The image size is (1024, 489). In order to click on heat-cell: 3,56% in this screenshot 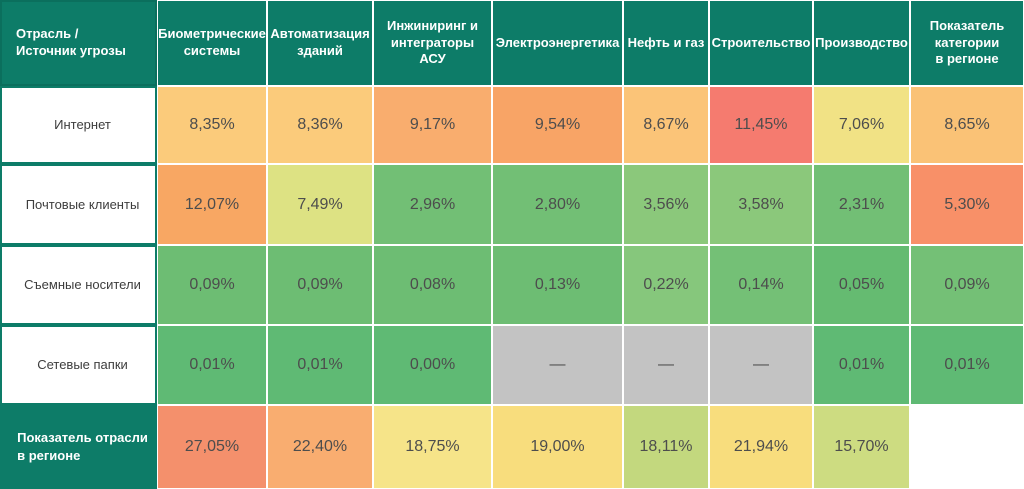, I will do `click(666, 204)`.